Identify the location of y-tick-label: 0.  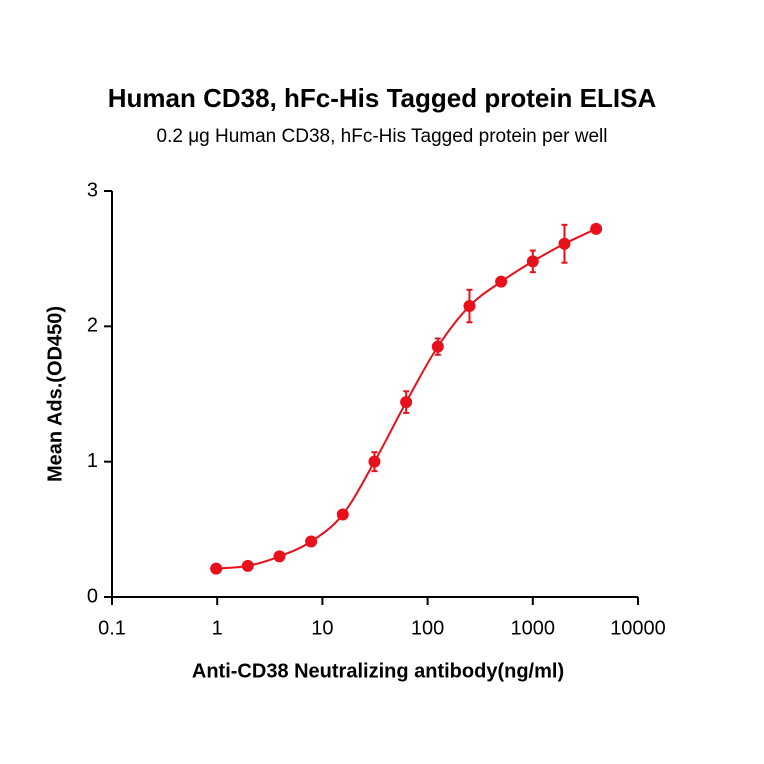
(92, 596).